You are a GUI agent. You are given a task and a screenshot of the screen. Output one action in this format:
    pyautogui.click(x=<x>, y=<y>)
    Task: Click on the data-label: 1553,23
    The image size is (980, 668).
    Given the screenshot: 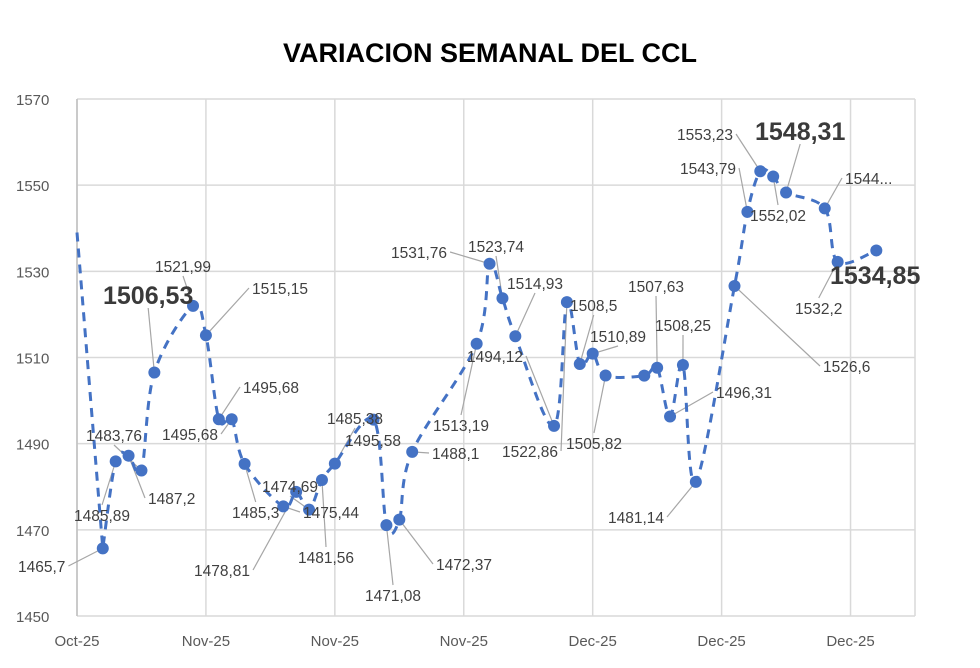 What is the action you would take?
    pyautogui.click(x=705, y=135)
    